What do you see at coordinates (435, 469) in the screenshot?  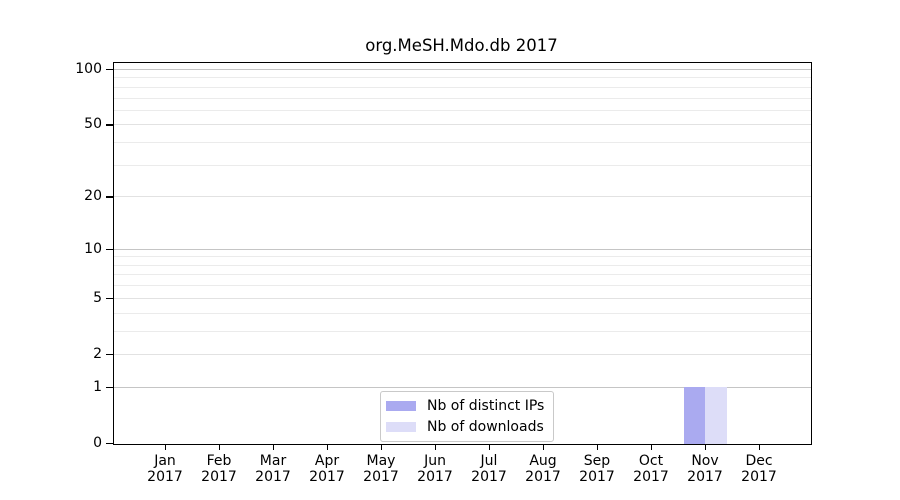 I see `x-tick-label: Jun 2017` at bounding box center [435, 469].